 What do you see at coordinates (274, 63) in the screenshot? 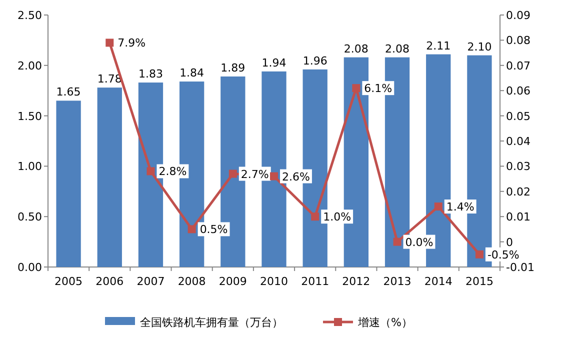
I see `data-label: 1.94` at bounding box center [274, 63].